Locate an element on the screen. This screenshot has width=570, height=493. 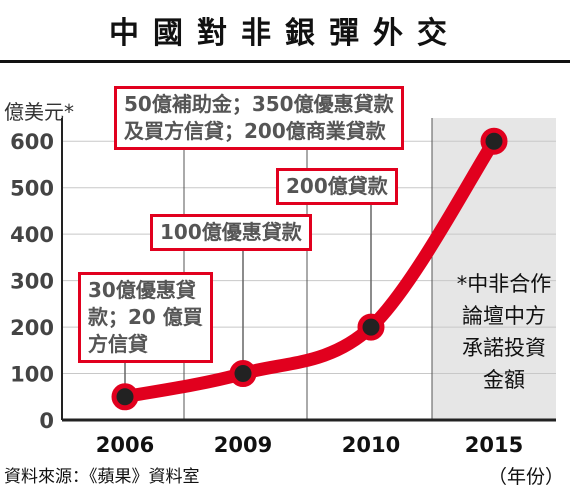
y-tick-label: 100 is located at coordinates (32, 375).